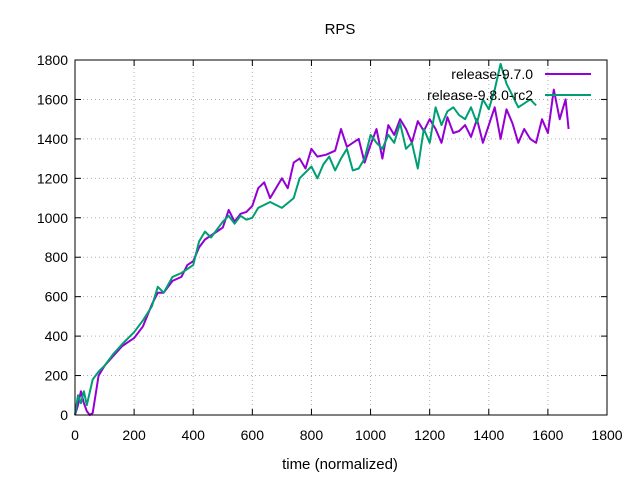  What do you see at coordinates (52, 99) in the screenshot?
I see `y-tick-label: 1600` at bounding box center [52, 99].